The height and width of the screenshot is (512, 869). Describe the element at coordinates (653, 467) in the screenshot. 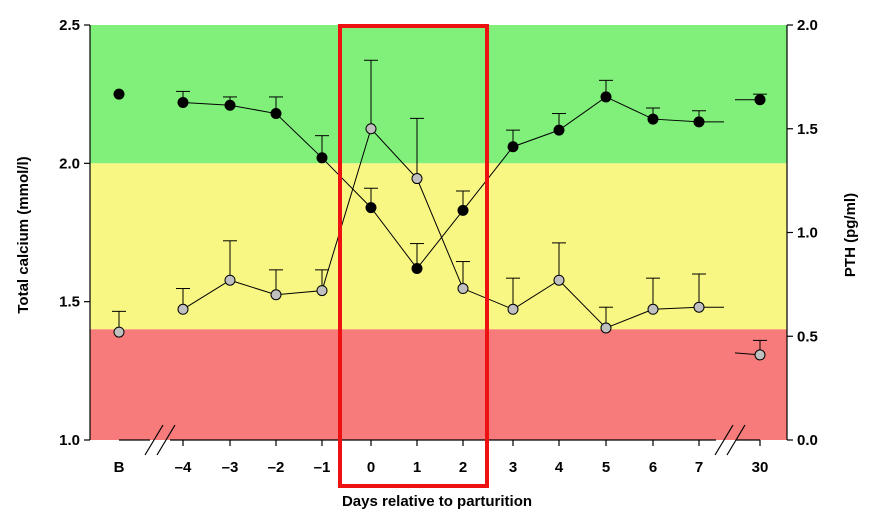

I see `x-tick-label: 6` at that location.